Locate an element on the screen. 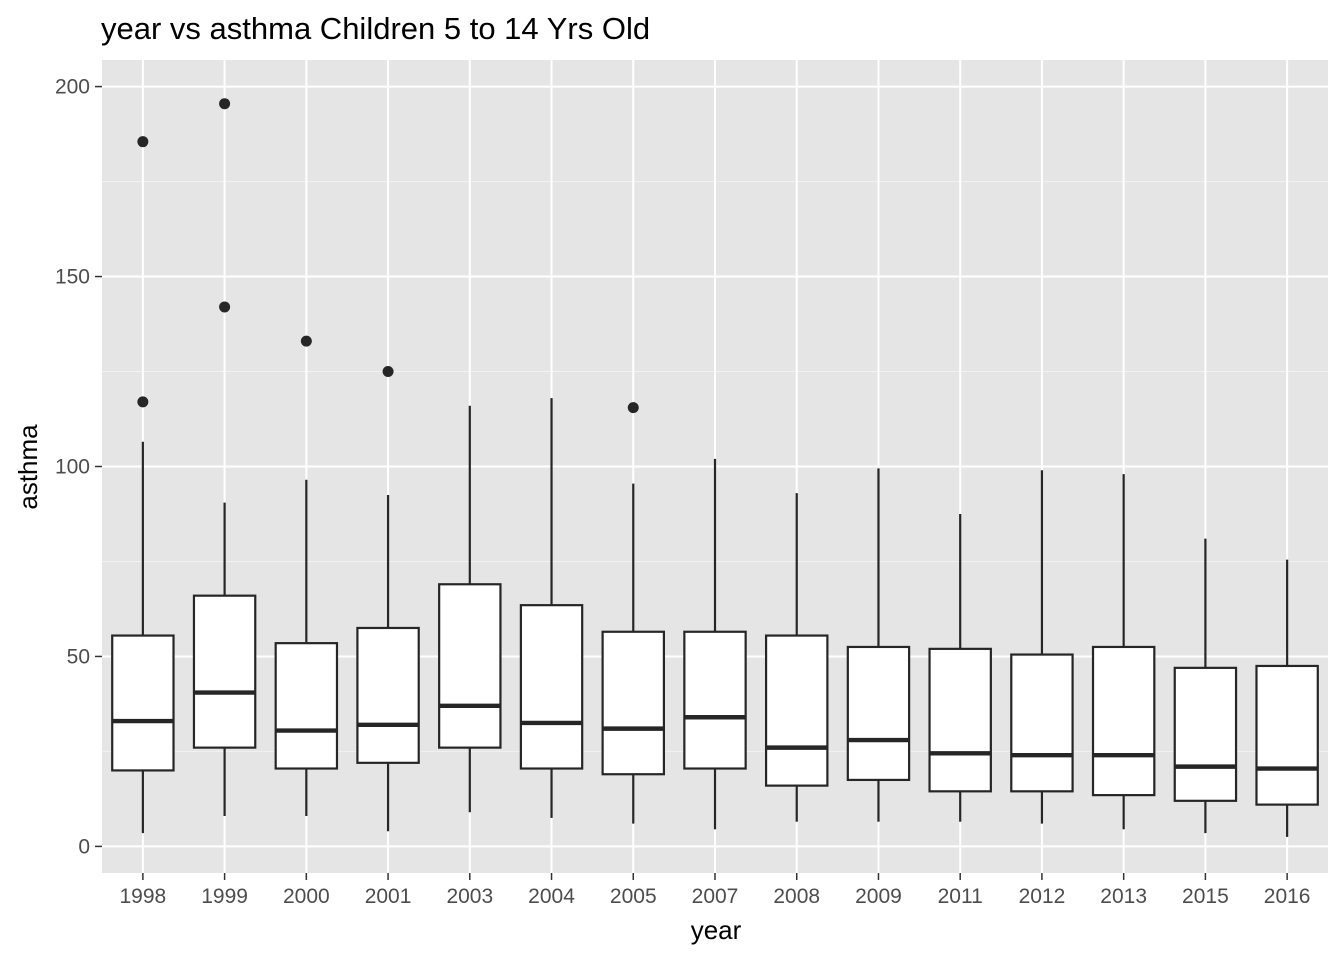 The height and width of the screenshot is (960, 1344). y-tick-label: 150 is located at coordinates (72, 277).